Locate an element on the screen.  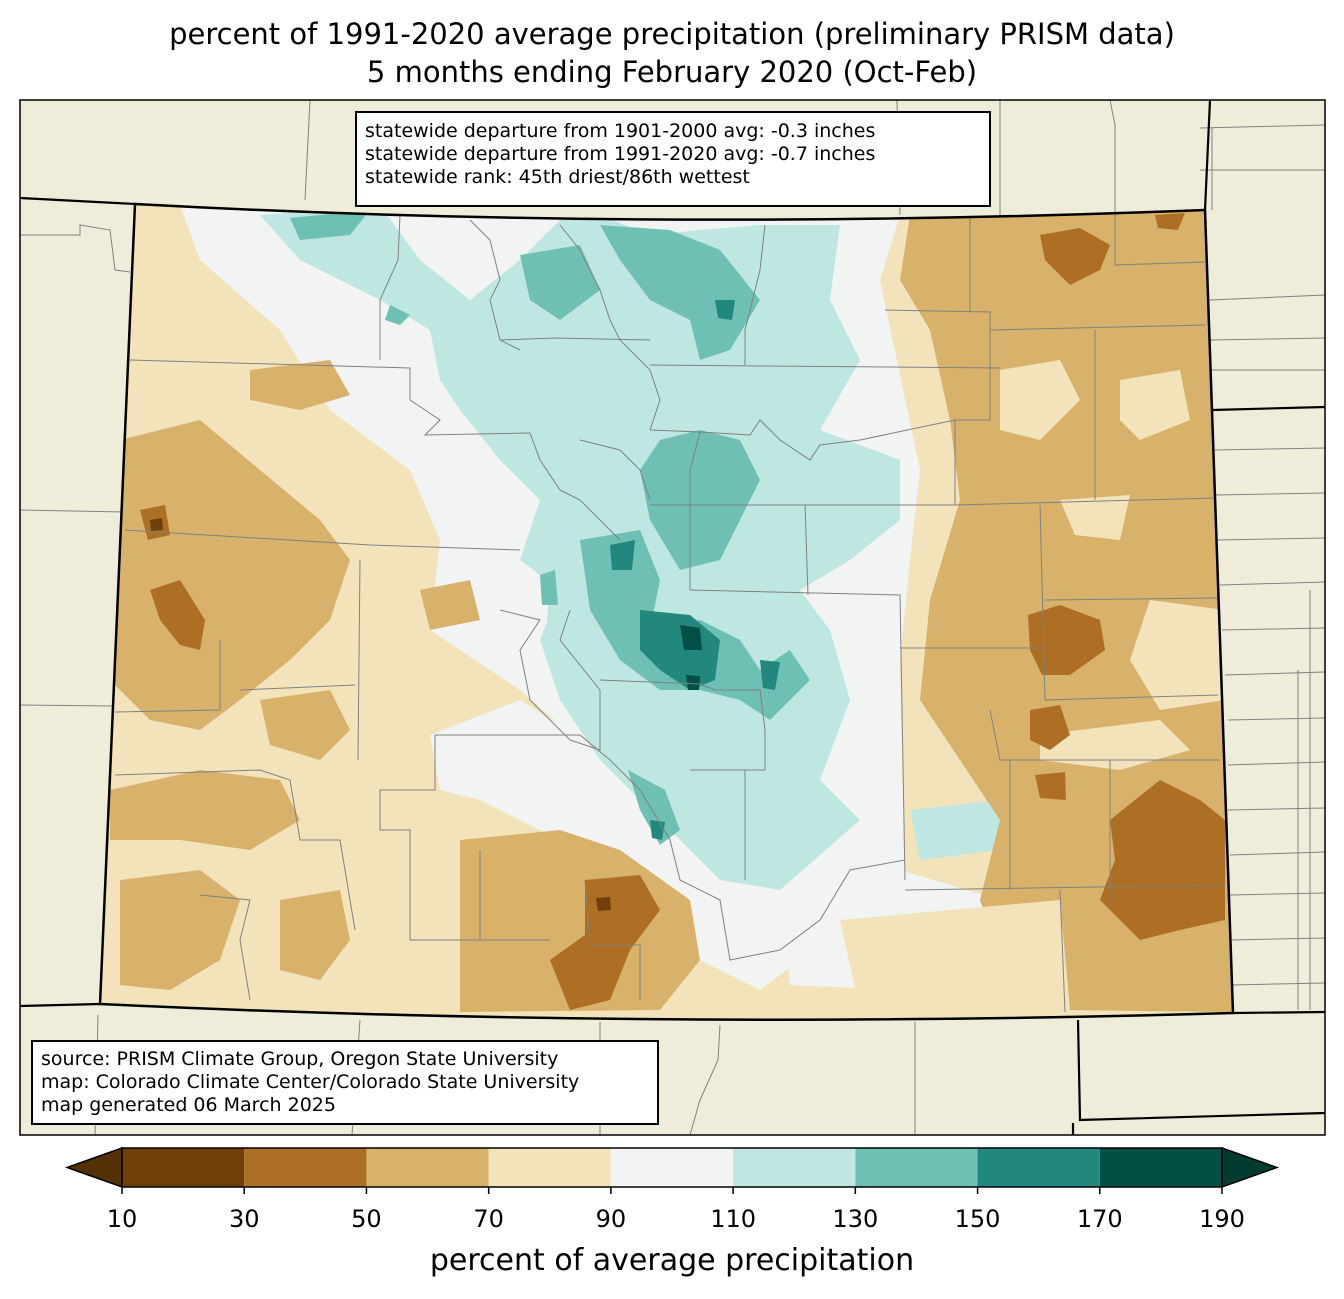
colorbar-tick-label: 50 is located at coordinates (366, 1219).